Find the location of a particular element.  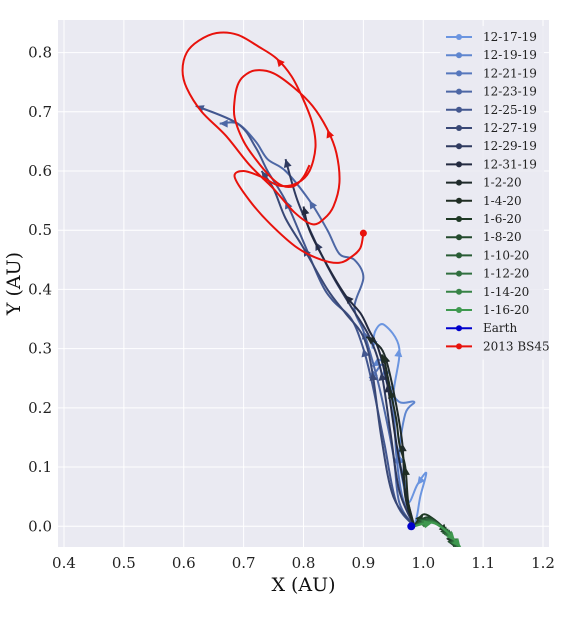

legend-entry: Earth is located at coordinates (481, 328).